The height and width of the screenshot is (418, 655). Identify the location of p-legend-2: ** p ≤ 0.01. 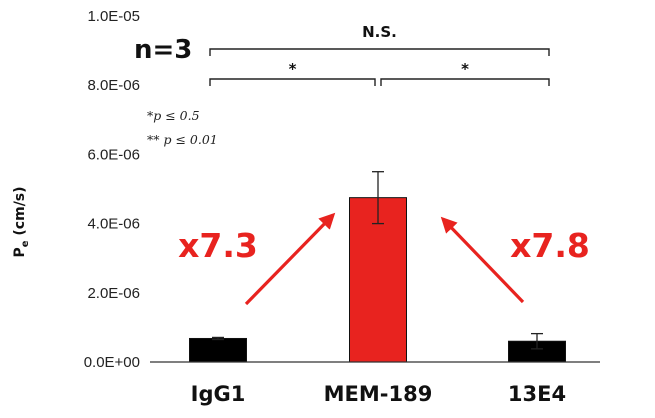
(182, 139).